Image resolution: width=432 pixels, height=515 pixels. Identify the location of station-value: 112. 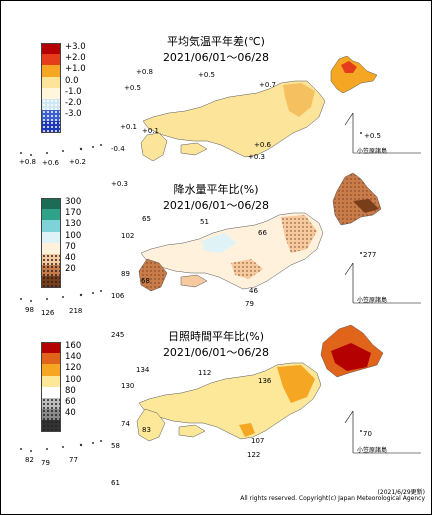
(205, 373).